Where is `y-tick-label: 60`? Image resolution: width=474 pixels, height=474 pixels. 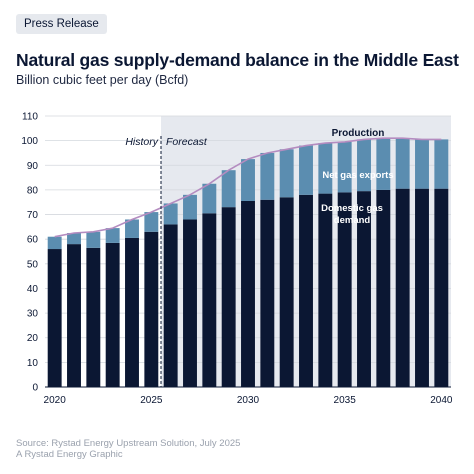
y-tick-label: 60 is located at coordinates (33, 240).